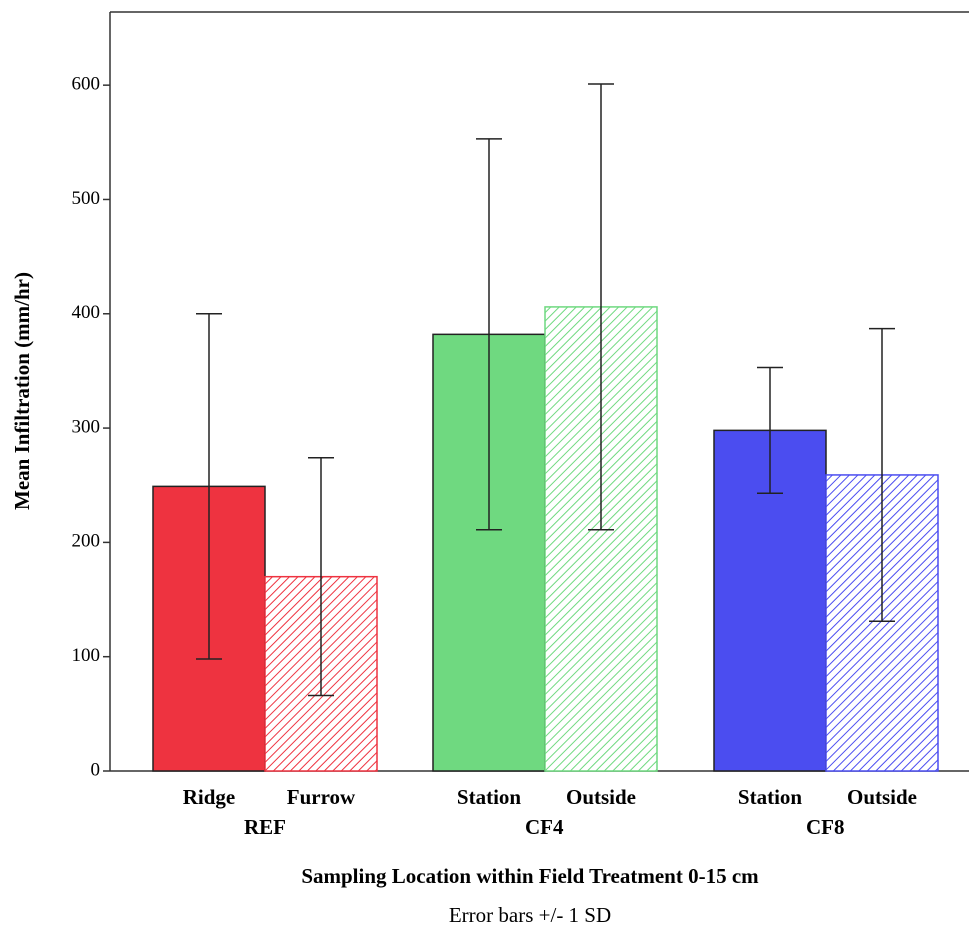  I want to click on group-label: CF8, so click(825, 827).